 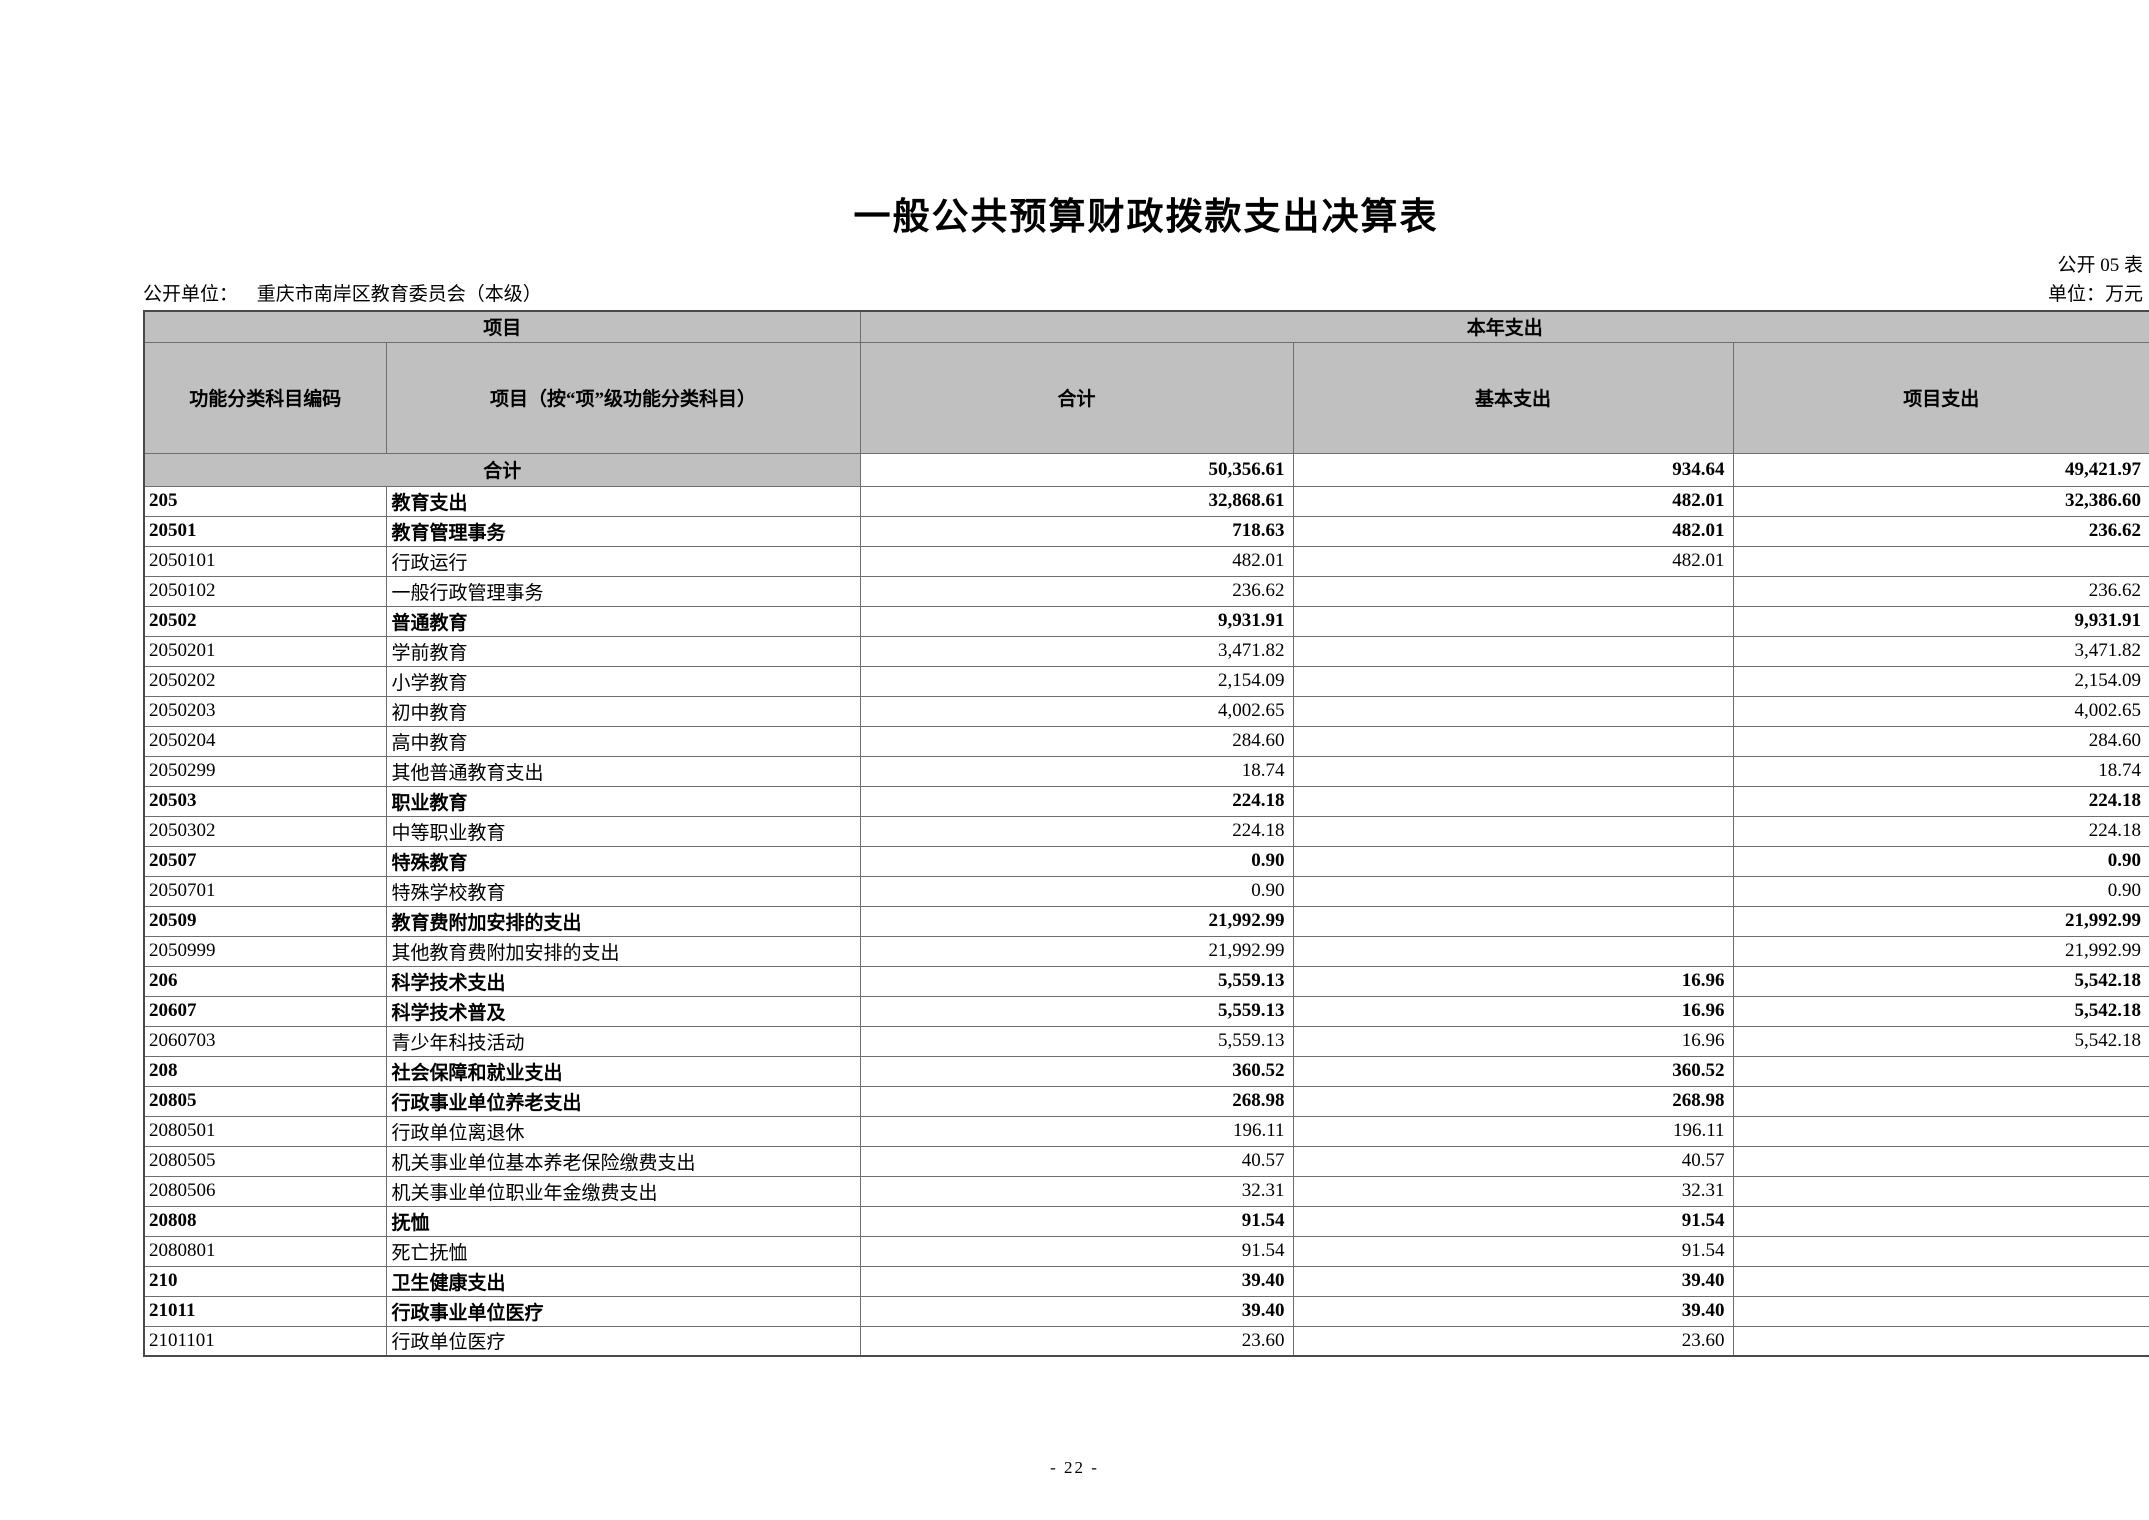 What do you see at coordinates (265, 651) in the screenshot?
I see `row-function-code: 2050201` at bounding box center [265, 651].